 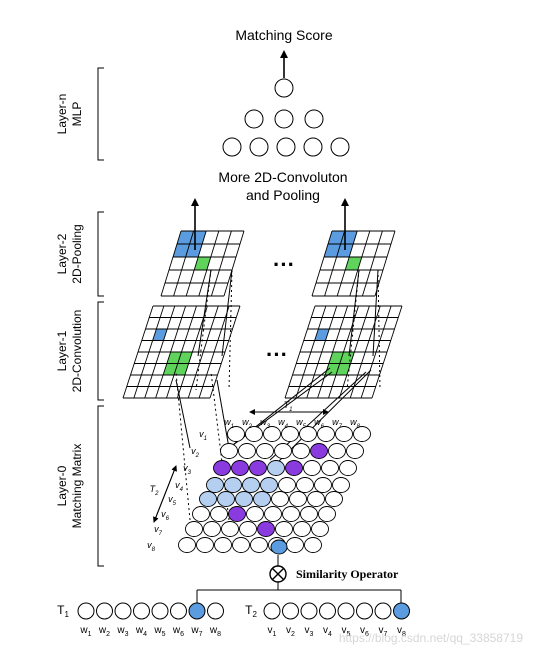 What do you see at coordinates (309, 631) in the screenshot?
I see `token-label: v3` at bounding box center [309, 631].